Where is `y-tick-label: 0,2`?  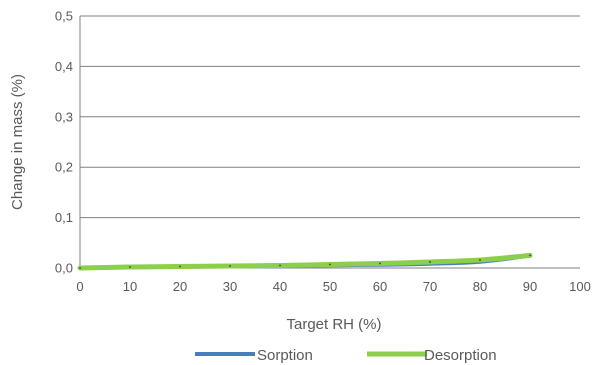 y-tick-label: 0,2 is located at coordinates (64, 167).